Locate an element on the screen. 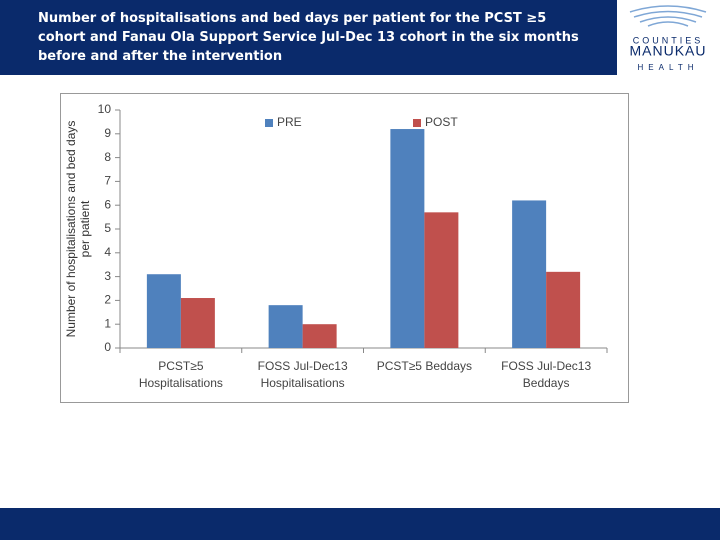 The width and height of the screenshot is (720, 540). y-tick-label: 5 is located at coordinates (107, 228).